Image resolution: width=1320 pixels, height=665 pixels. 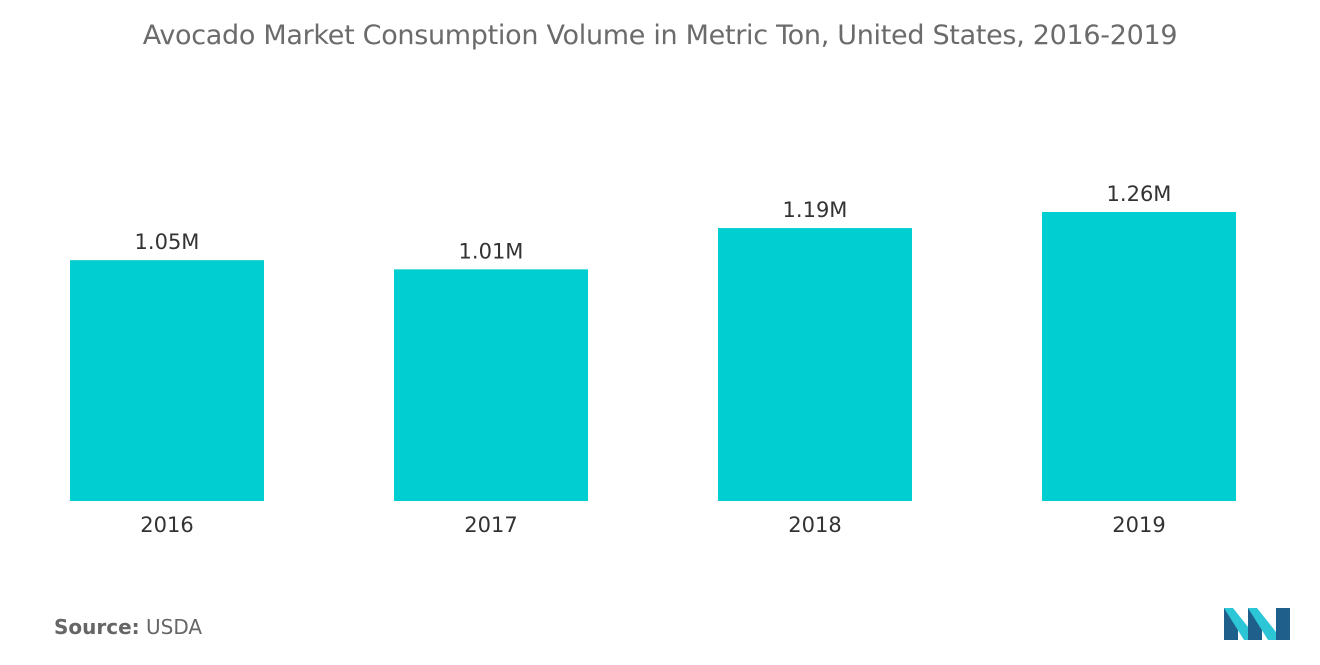 I want to click on x-tick-label-2016: 2016, so click(x=166, y=525).